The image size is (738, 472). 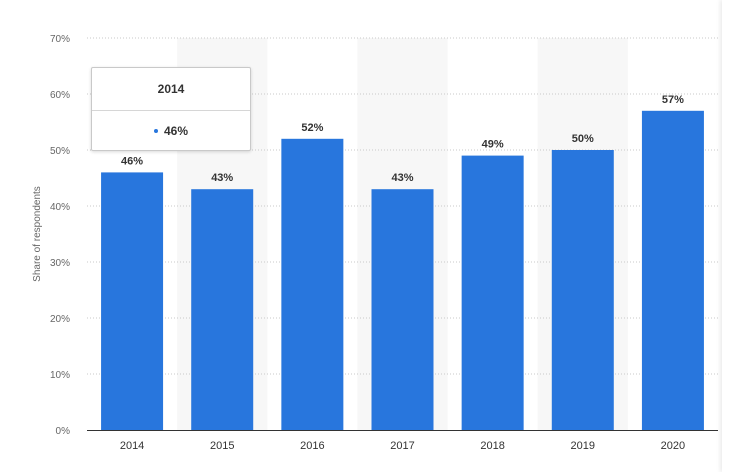 What do you see at coordinates (132, 161) in the screenshot?
I see `data-label: 46%` at bounding box center [132, 161].